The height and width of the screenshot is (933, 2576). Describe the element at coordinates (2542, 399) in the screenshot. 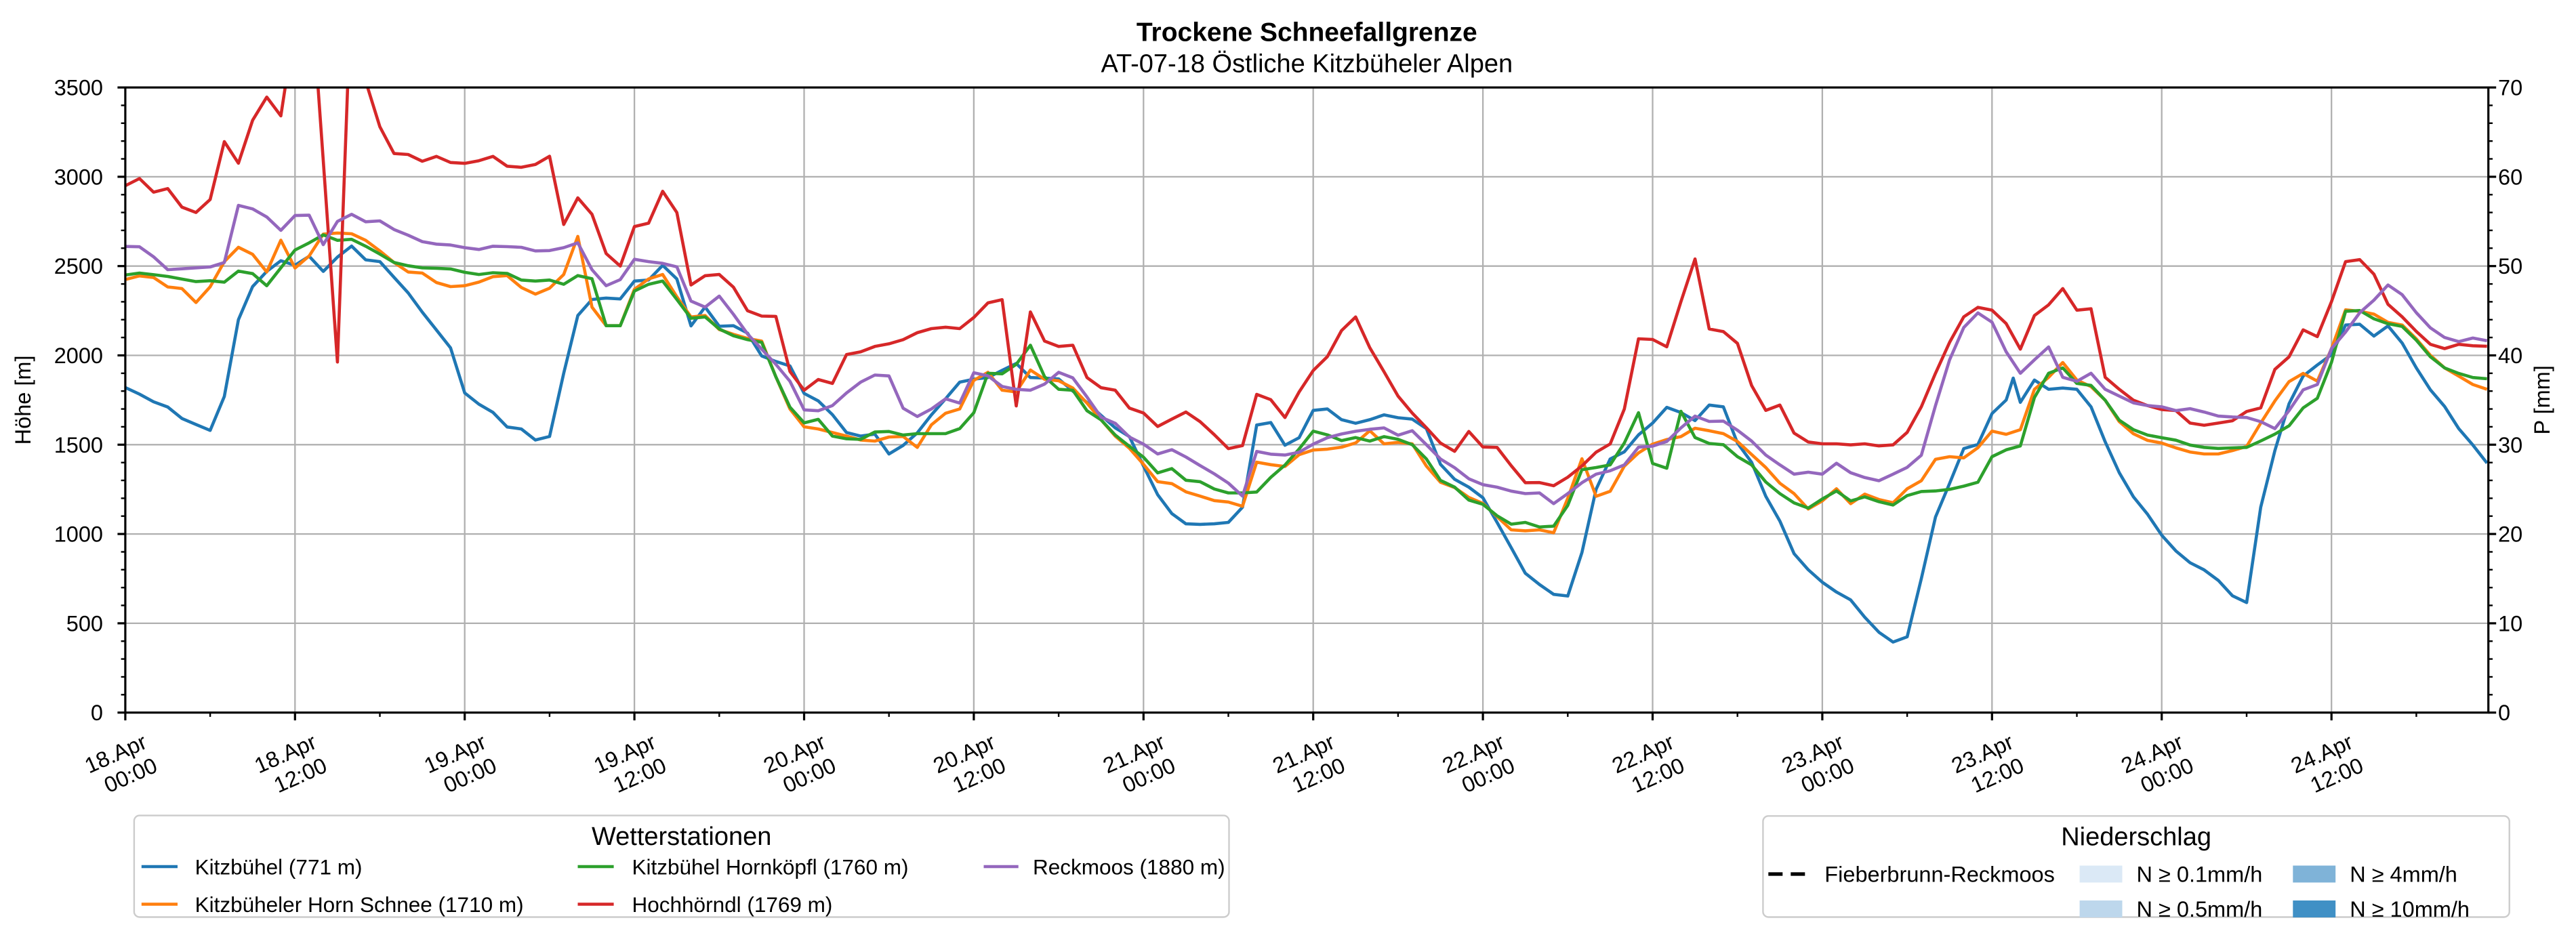

I see `svg-text: P [mm]` at that location.